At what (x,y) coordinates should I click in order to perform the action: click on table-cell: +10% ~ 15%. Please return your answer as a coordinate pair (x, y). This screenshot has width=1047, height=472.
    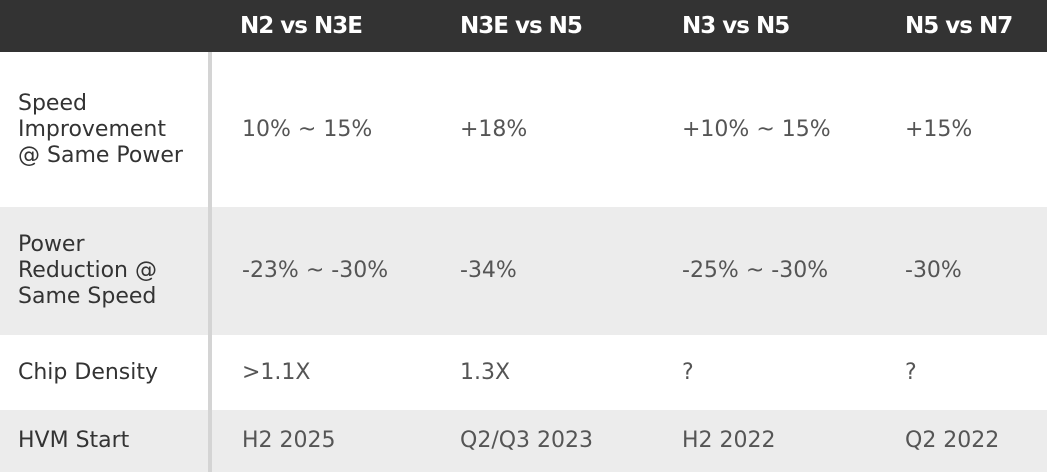
    Looking at the image, I should click on (763, 129).